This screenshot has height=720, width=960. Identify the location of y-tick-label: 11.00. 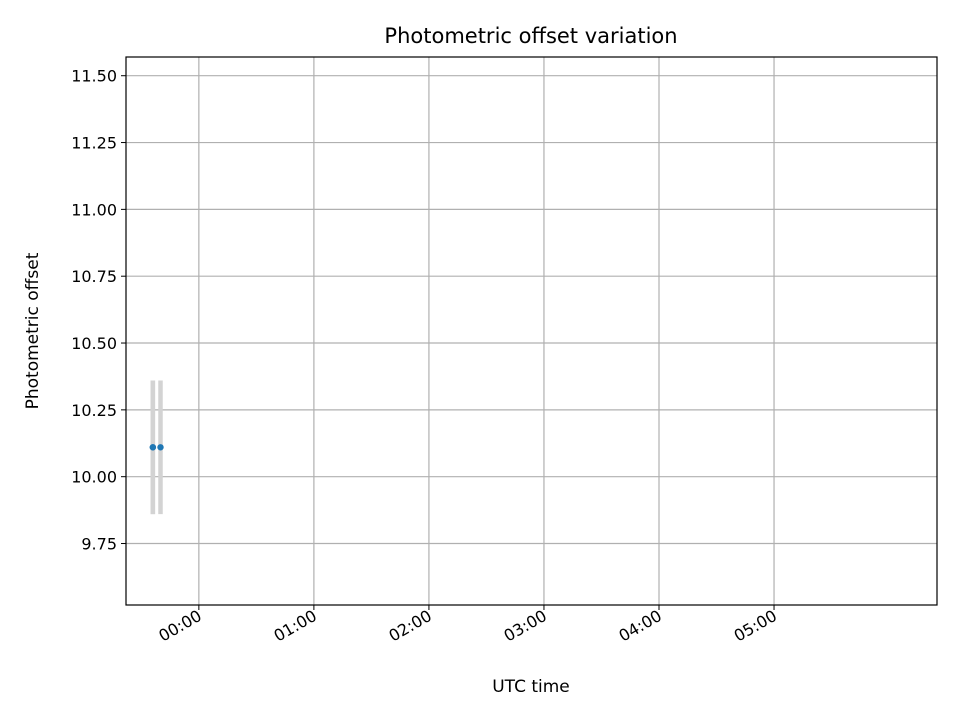
(94, 209).